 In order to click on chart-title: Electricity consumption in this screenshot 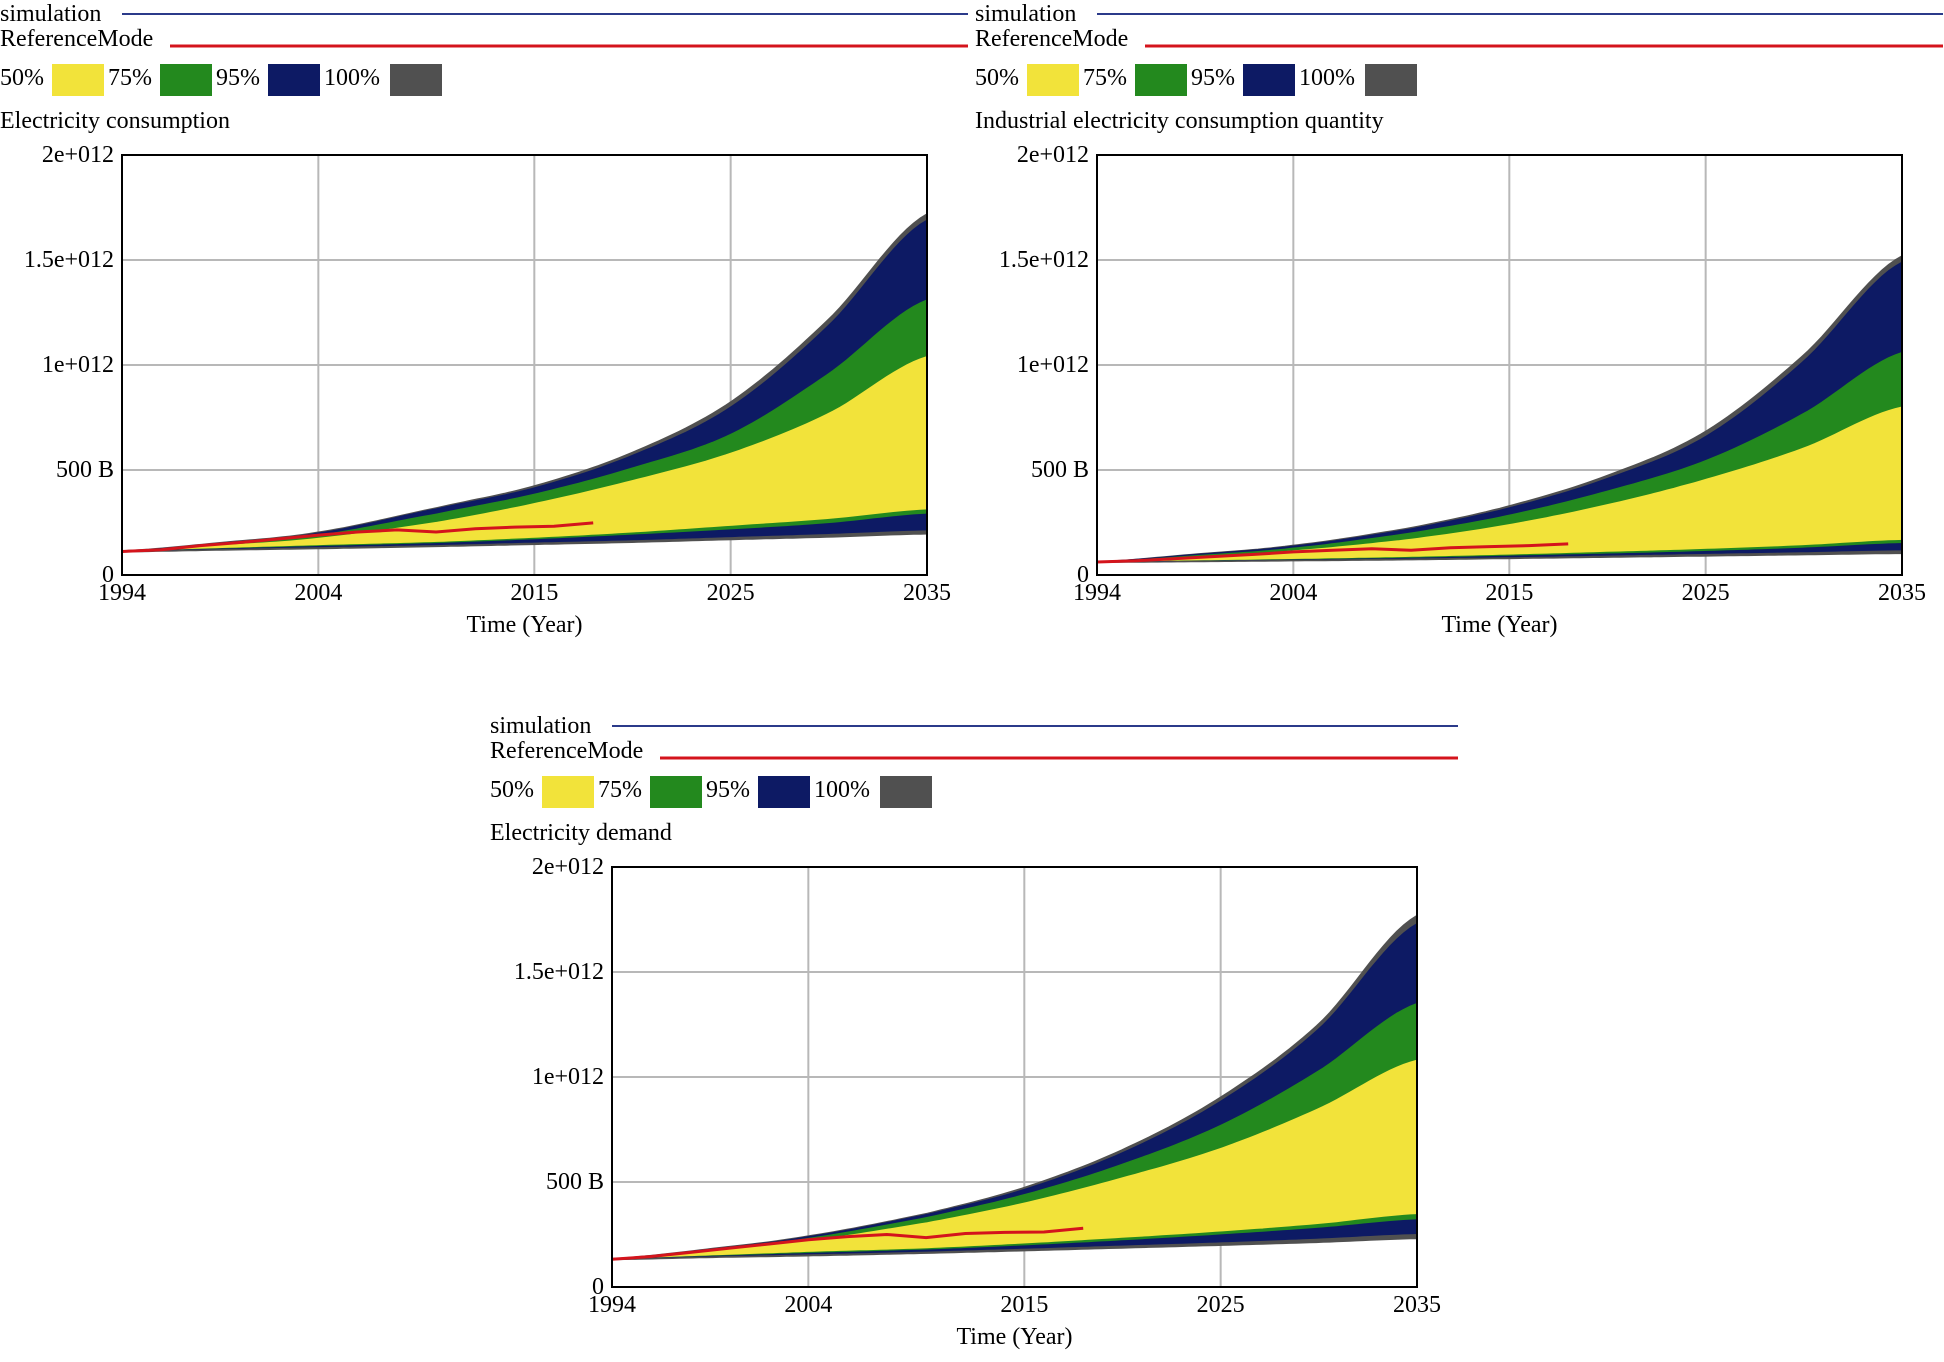, I will do `click(115, 121)`.